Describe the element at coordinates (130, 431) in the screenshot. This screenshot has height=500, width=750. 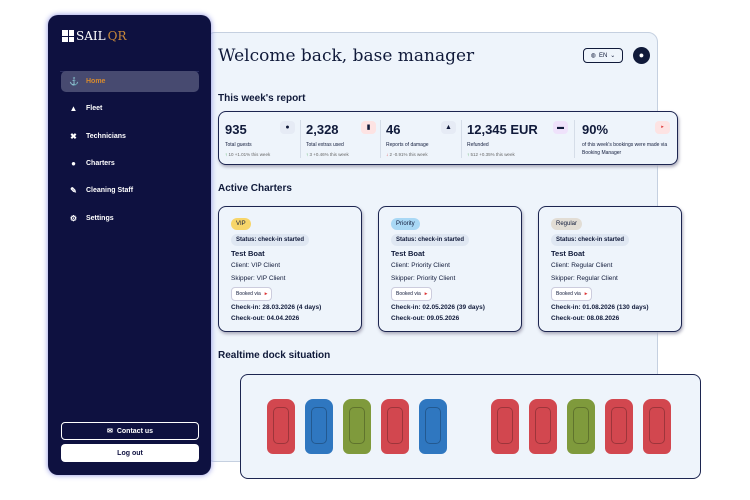
I see `contact-us-button: ✉ Contact us` at that location.